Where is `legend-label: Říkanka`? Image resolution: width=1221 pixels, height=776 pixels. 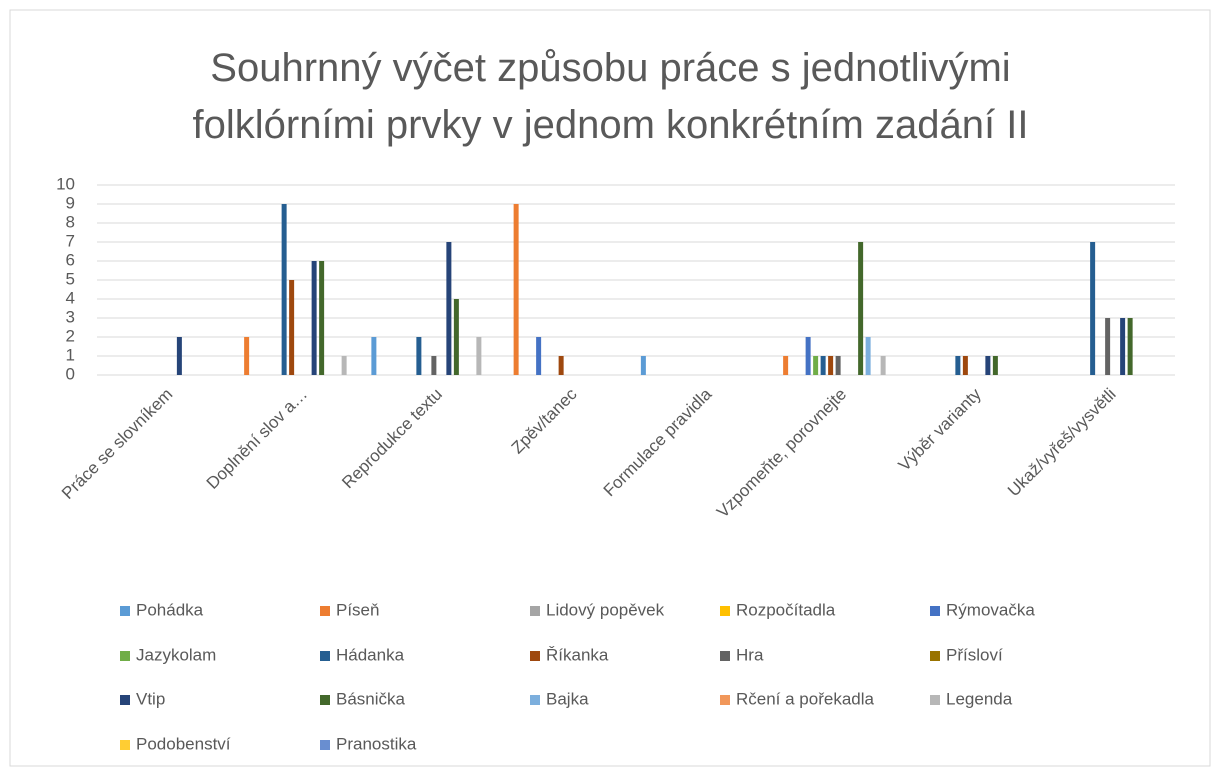
legend-label: Říkanka is located at coordinates (577, 654).